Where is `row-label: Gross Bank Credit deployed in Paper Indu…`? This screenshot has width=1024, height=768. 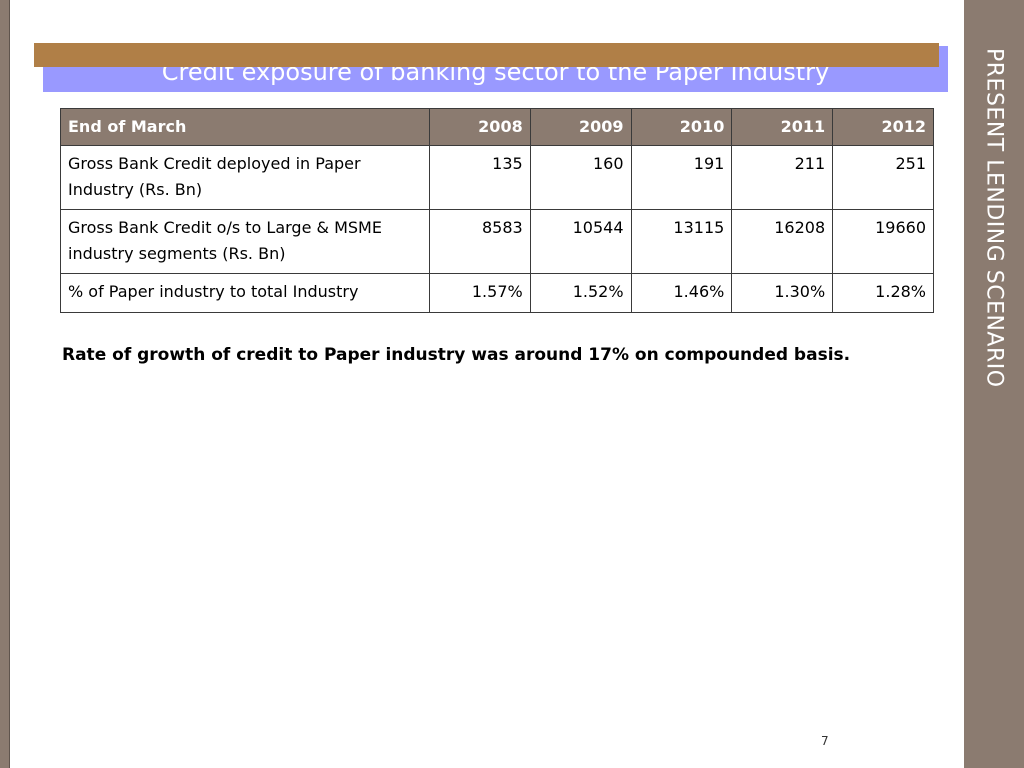 row-label: Gross Bank Credit deployed in Paper Indu… is located at coordinates (245, 177).